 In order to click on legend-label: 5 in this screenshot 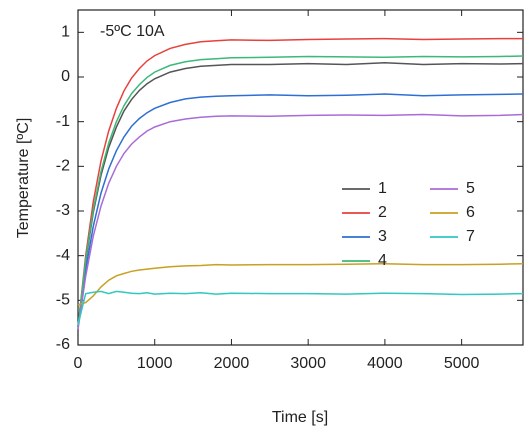, I will do `click(470, 188)`.